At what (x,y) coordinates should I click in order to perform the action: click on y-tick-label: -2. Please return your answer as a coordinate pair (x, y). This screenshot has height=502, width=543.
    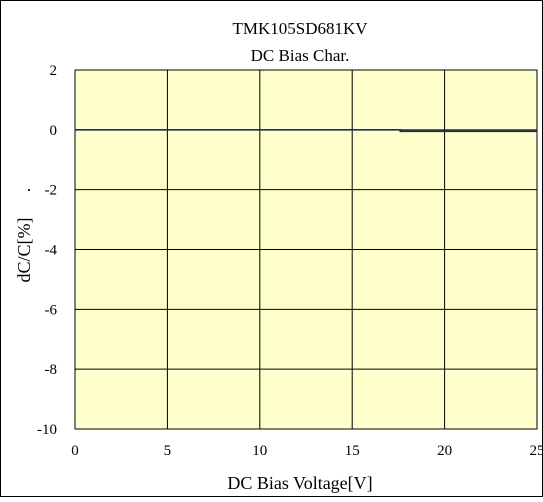
    Looking at the image, I should click on (51, 191).